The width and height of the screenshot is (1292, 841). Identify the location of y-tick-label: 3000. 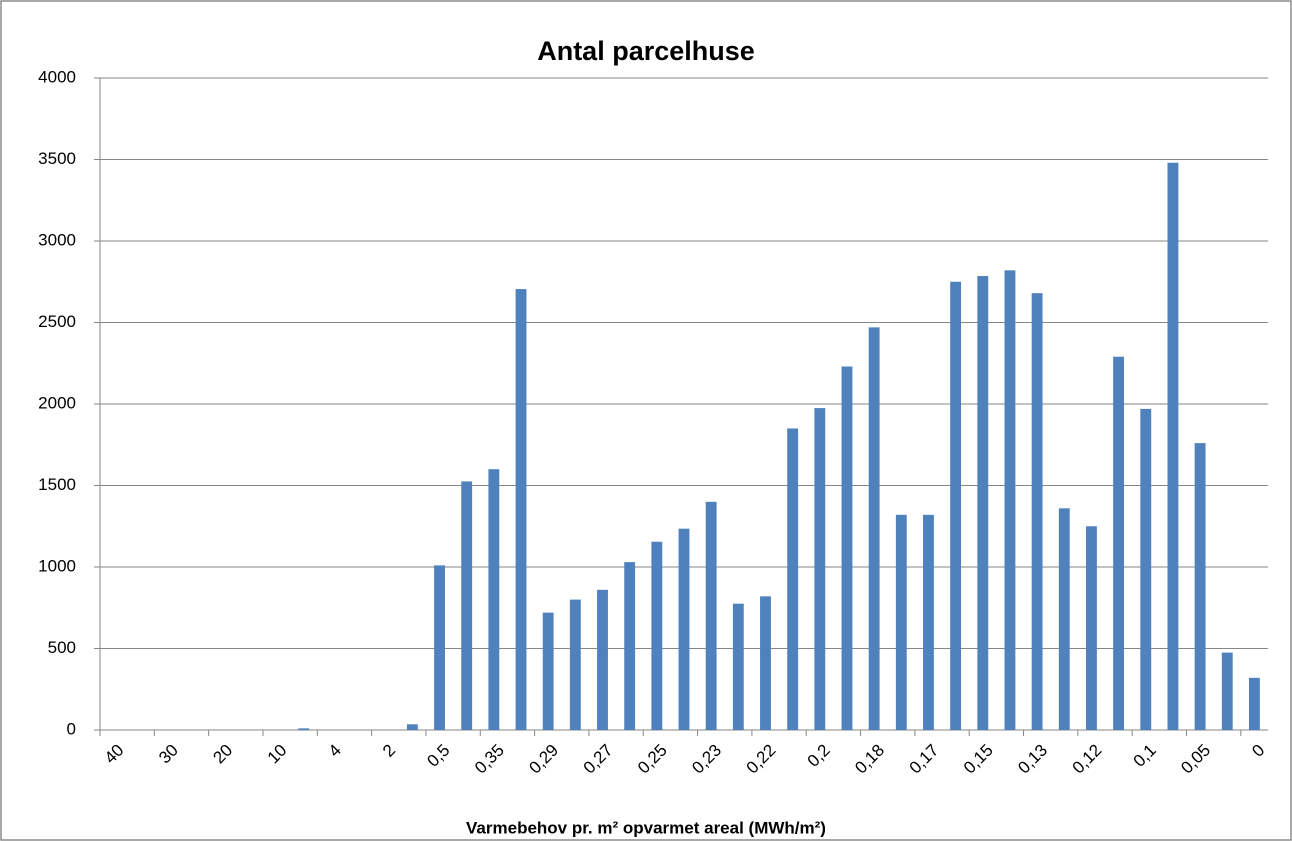
(57, 239).